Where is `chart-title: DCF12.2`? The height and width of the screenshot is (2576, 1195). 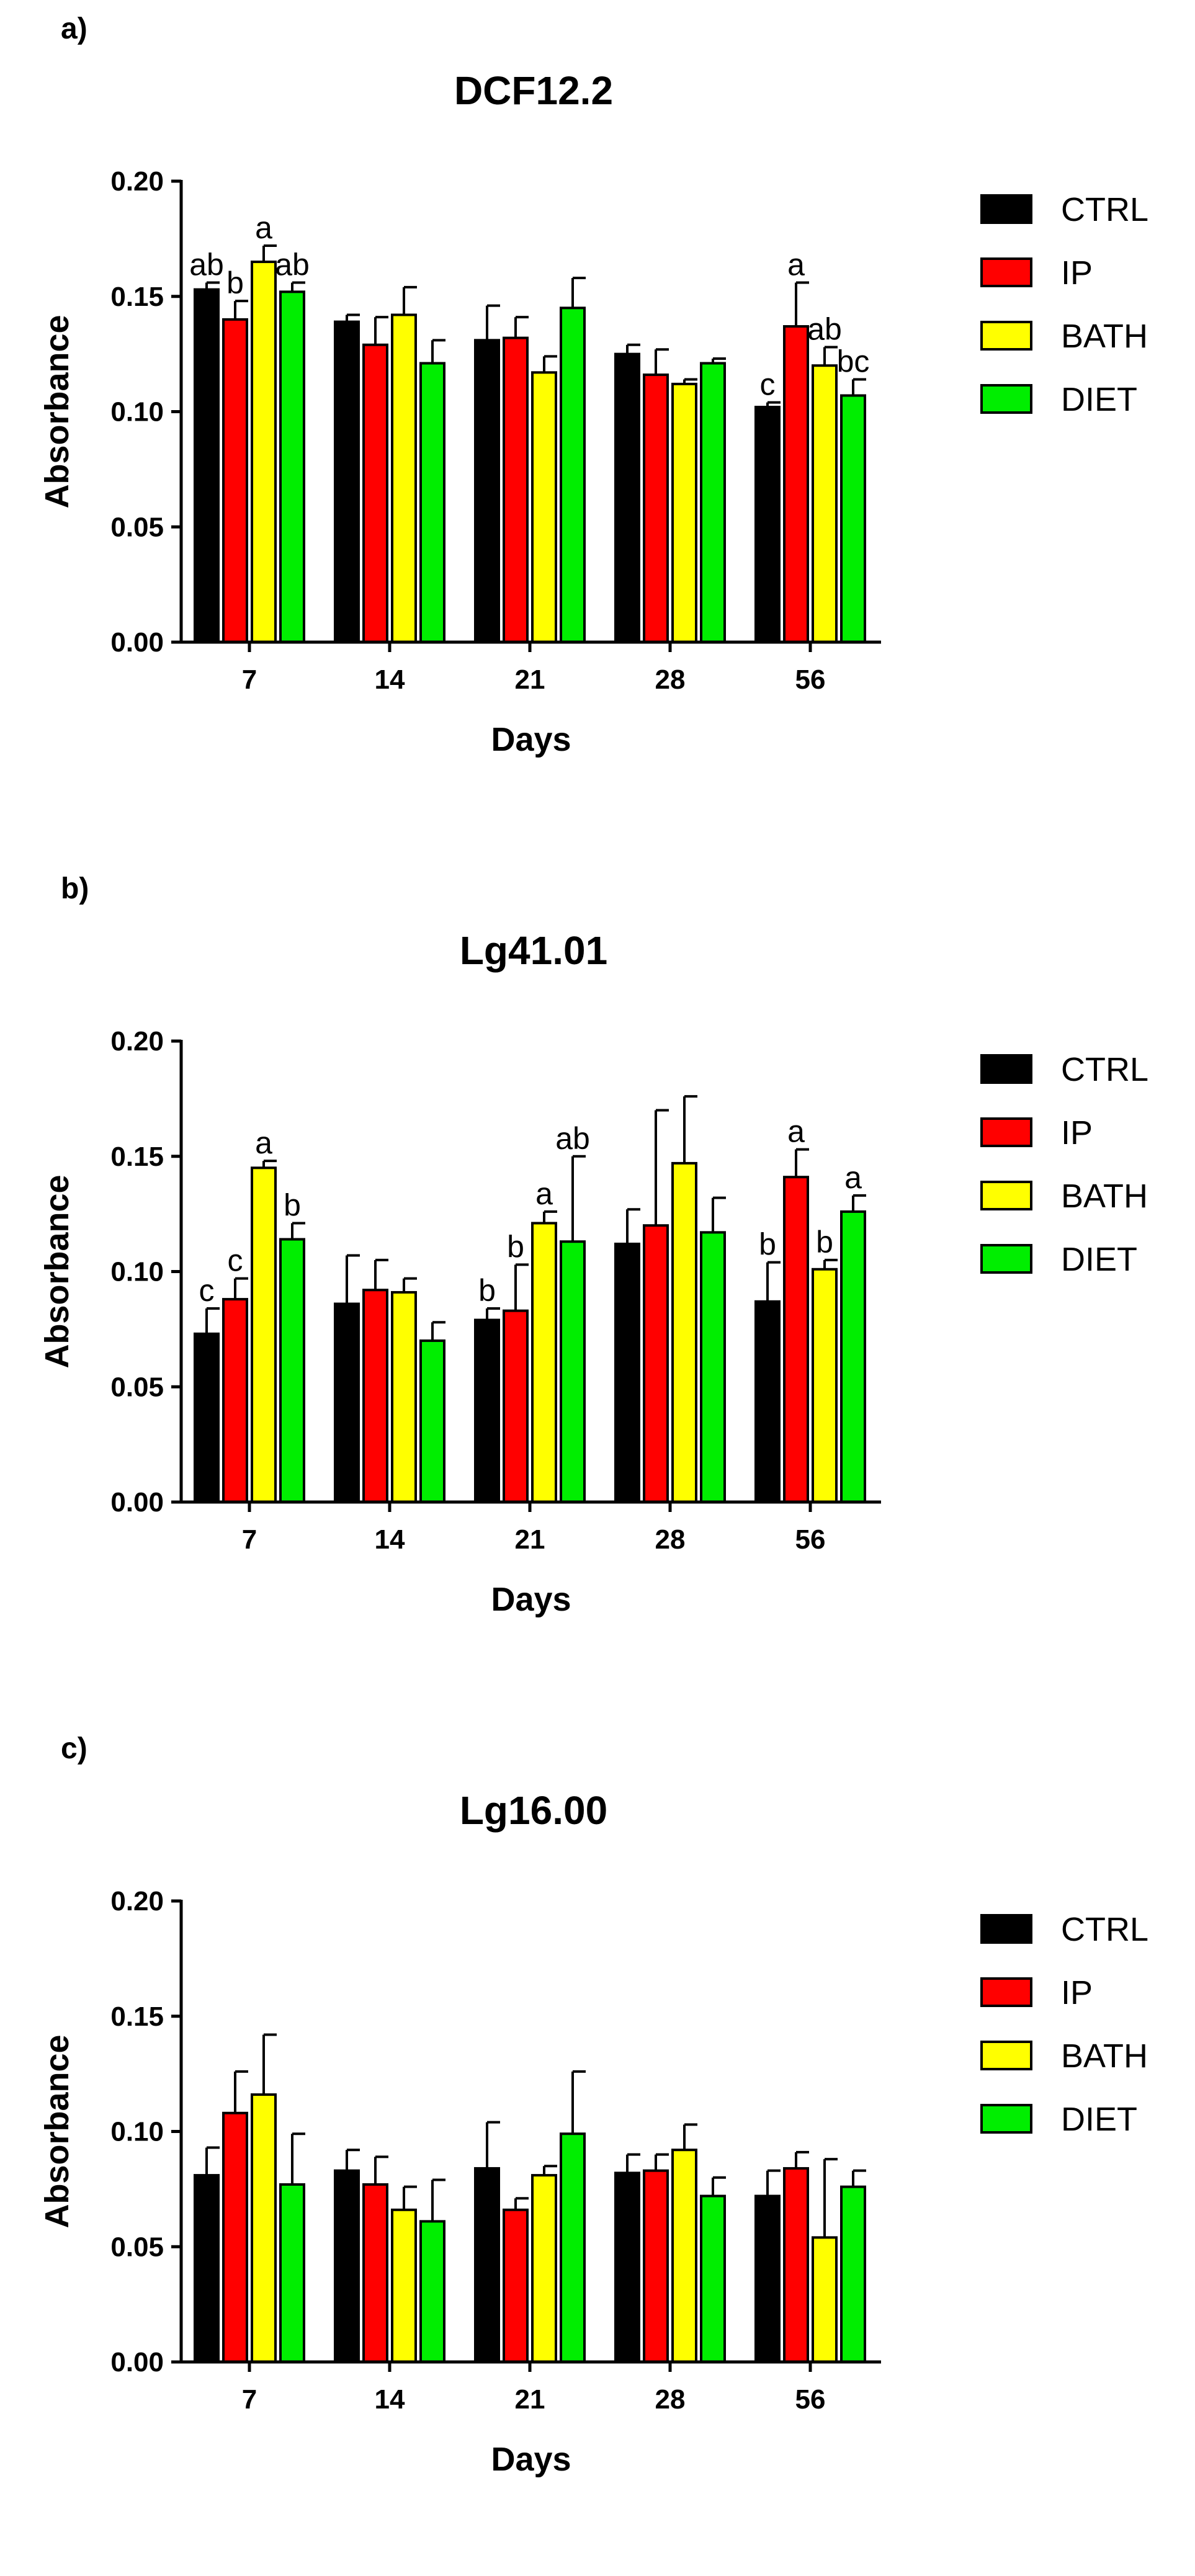 chart-title: DCF12.2 is located at coordinates (534, 90).